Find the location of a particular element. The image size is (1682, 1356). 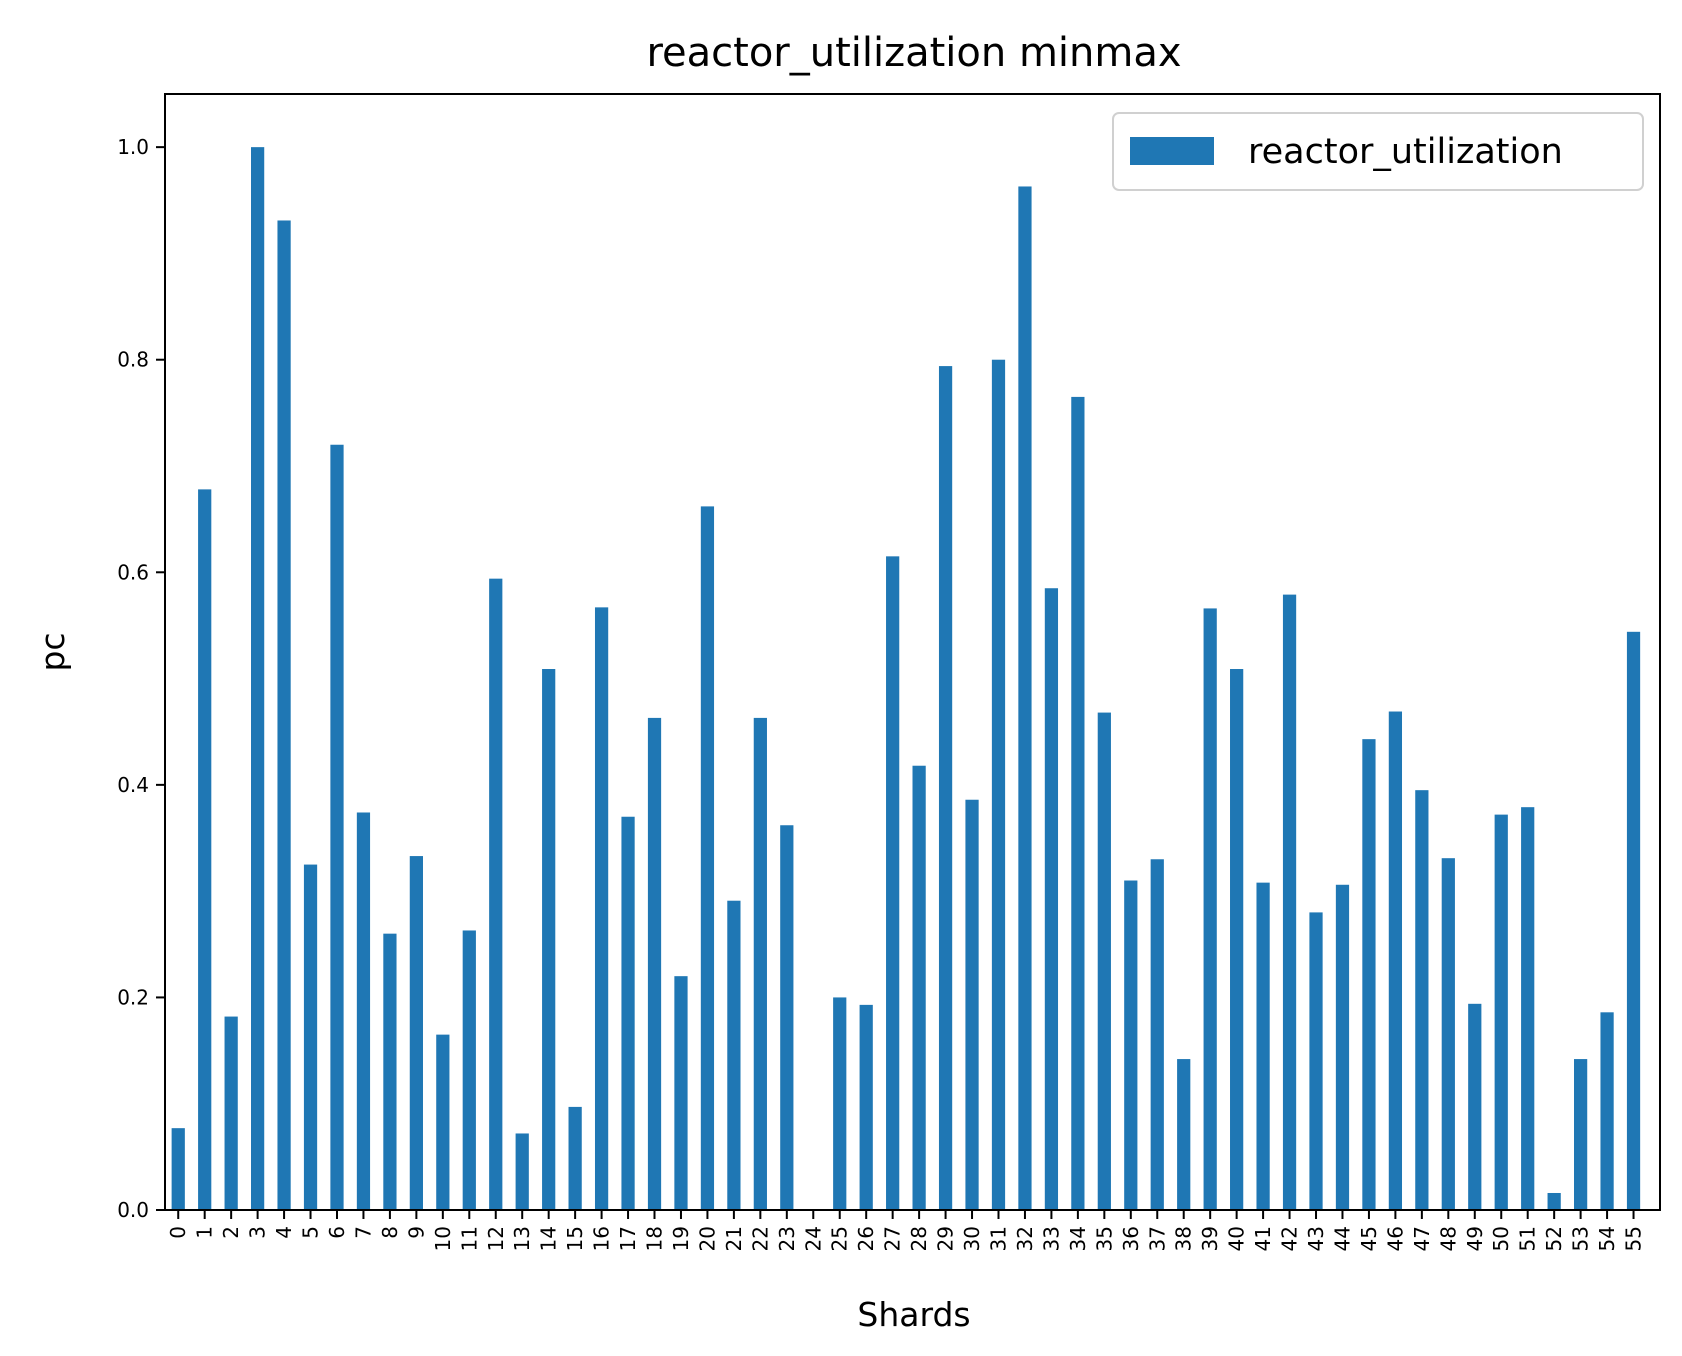

x-tick-label: 4 is located at coordinates (284, 1232).